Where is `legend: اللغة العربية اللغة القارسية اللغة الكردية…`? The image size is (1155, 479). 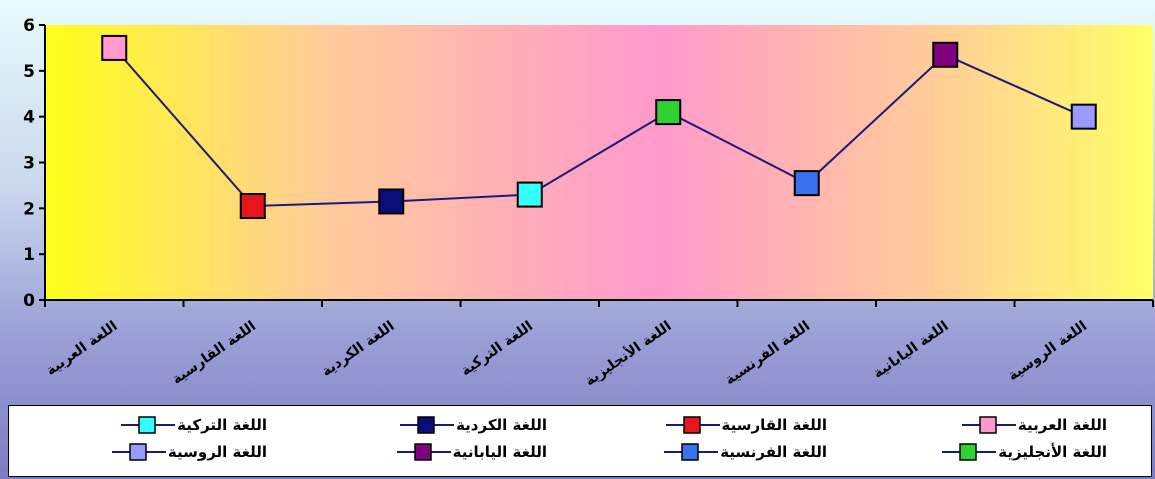
legend: اللغة العربية اللغة القارسية اللغة الكردية… is located at coordinates (580, 441).